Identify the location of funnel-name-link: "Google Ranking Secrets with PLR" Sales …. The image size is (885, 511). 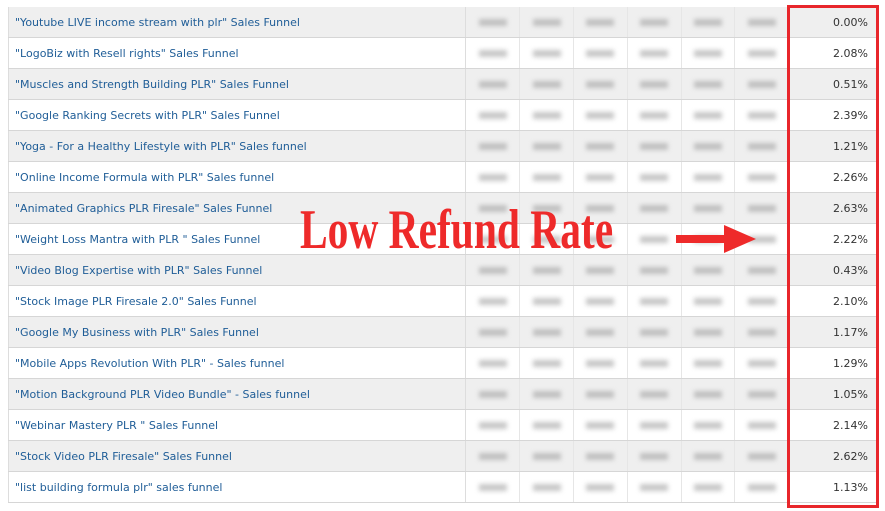
(237, 115).